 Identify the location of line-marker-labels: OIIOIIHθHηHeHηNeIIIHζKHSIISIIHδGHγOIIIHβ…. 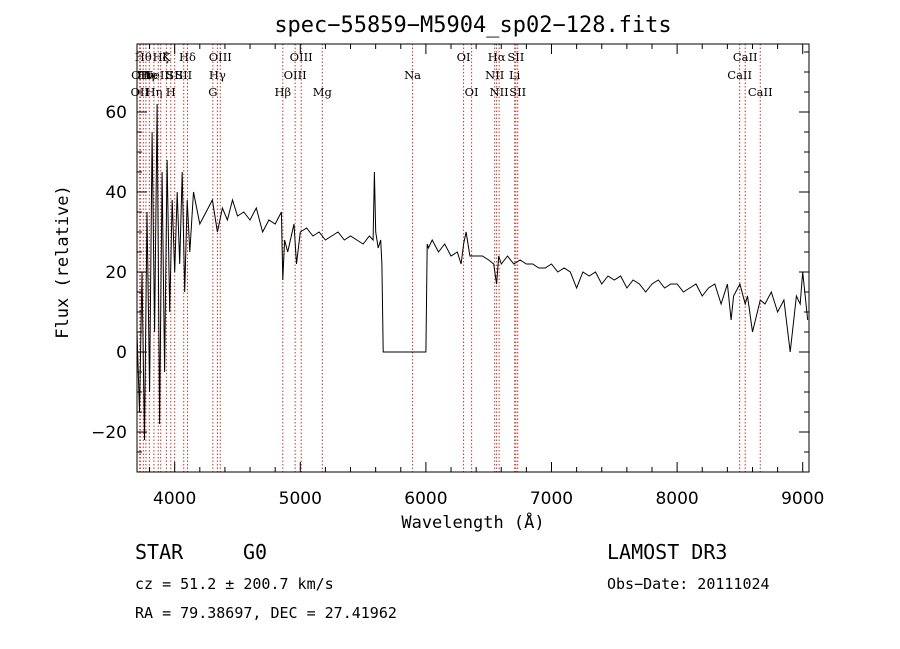
(452, 74).